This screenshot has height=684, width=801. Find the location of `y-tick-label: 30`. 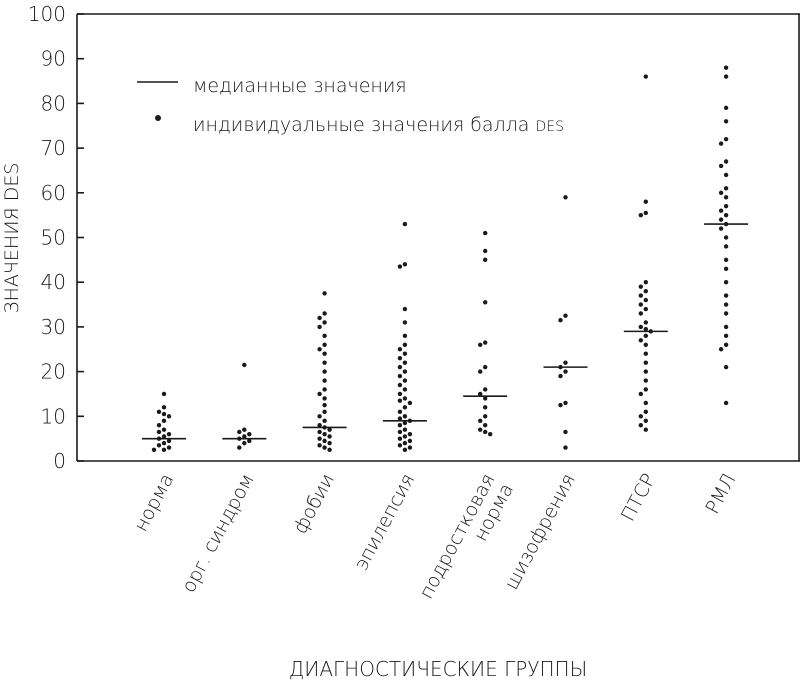

y-tick-label: 30 is located at coordinates (53, 327).